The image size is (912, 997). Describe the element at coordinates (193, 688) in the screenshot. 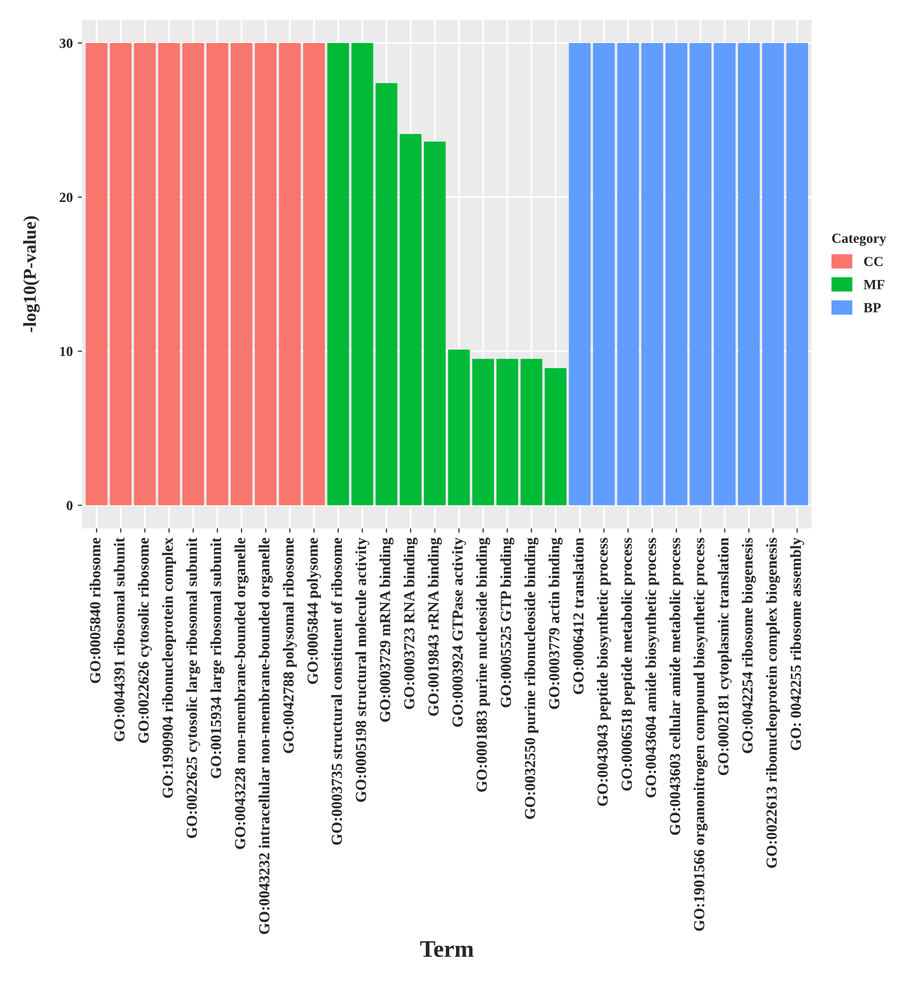

I see `x-tick-label: GO:0022625 cytosolic large ribosomal subunit` at that location.